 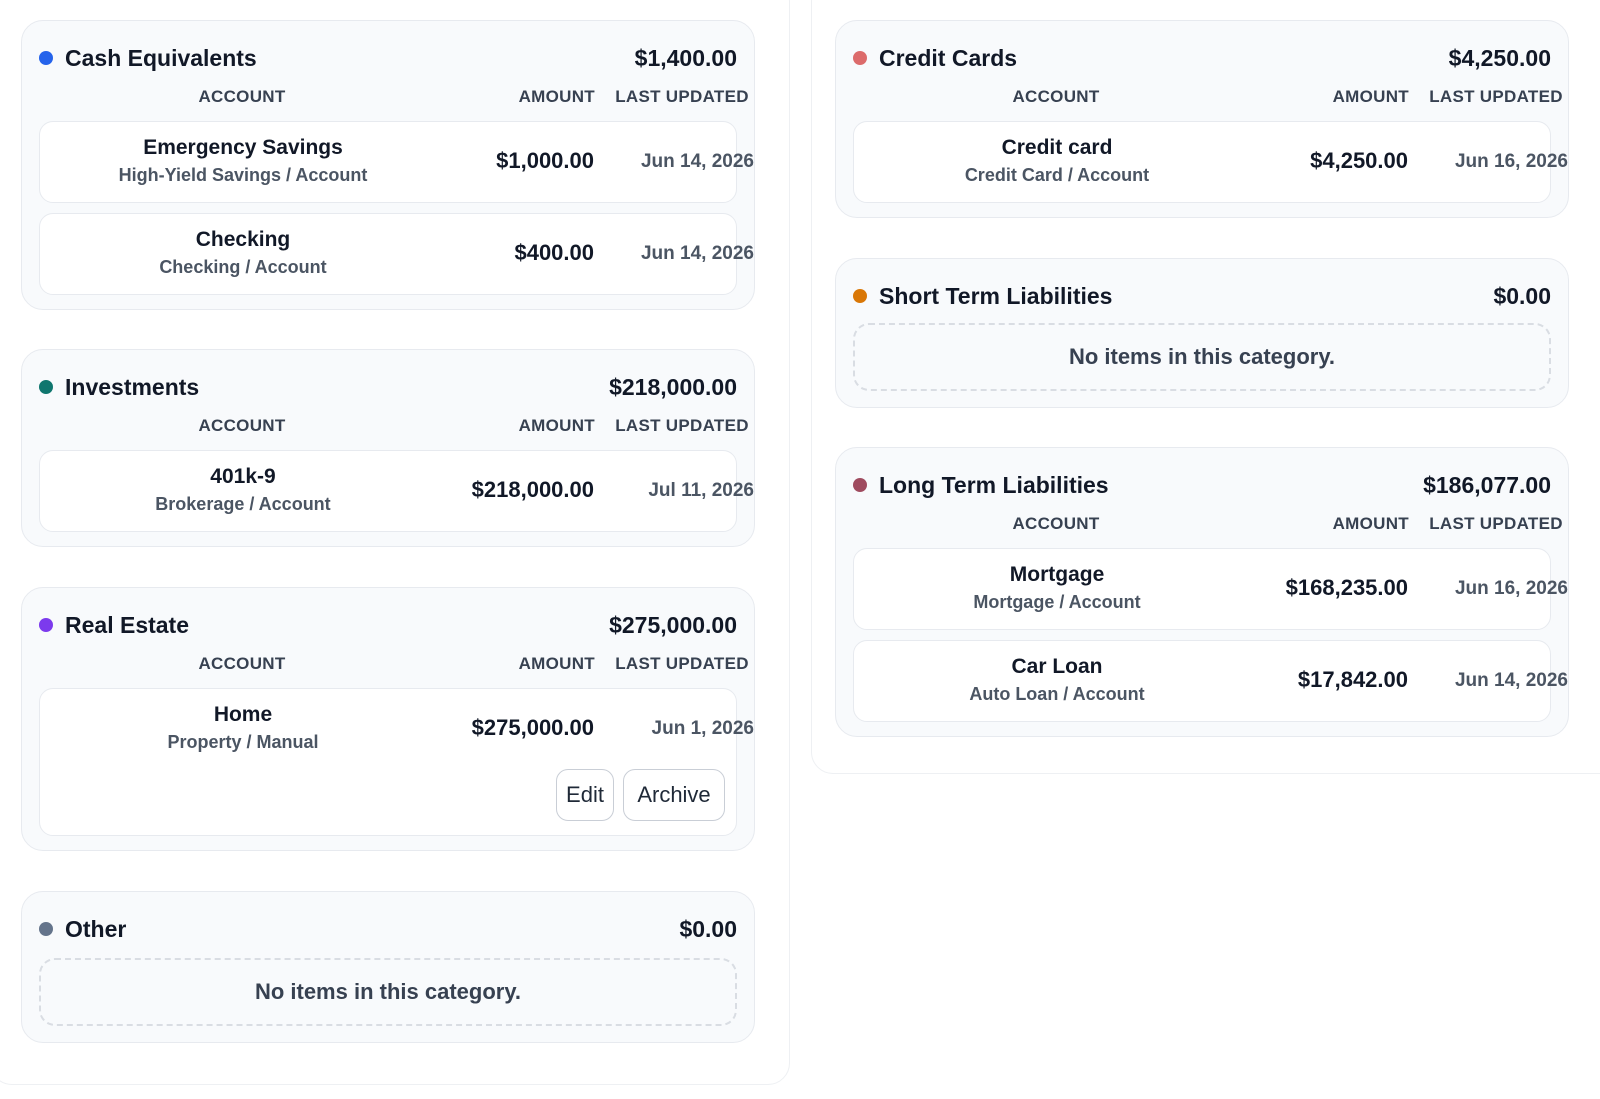 I want to click on account-name: Car Loan, so click(x=1057, y=666).